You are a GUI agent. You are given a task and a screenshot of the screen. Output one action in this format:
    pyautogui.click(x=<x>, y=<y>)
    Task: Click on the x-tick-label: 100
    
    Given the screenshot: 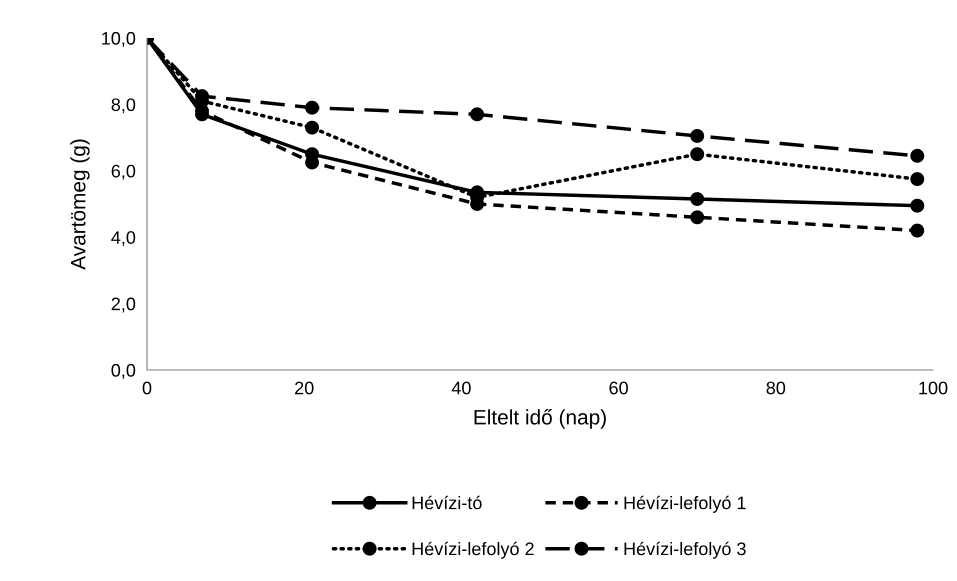 What is the action you would take?
    pyautogui.click(x=933, y=388)
    